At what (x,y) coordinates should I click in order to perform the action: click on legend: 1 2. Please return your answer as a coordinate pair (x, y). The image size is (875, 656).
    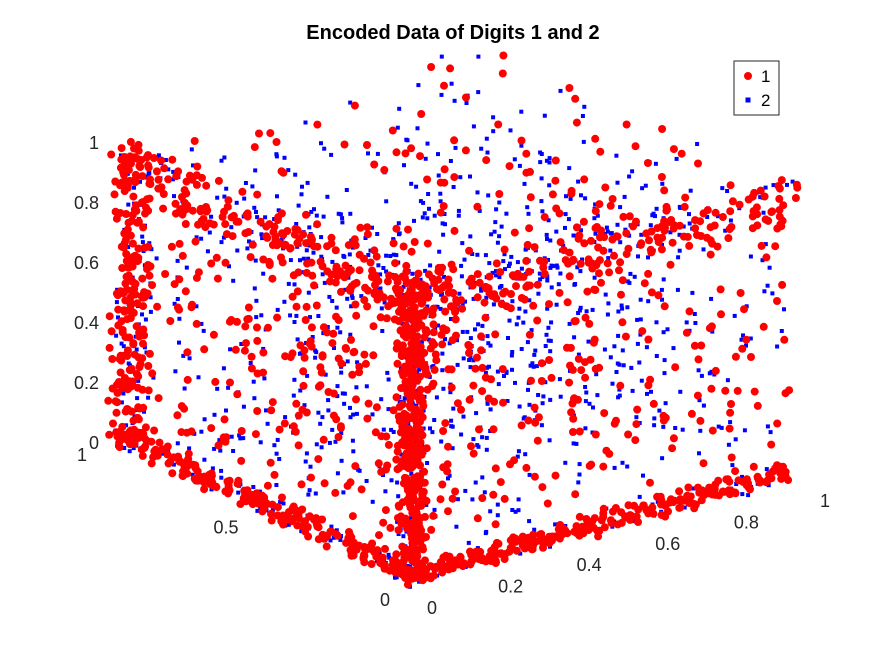
    Looking at the image, I should click on (756, 88).